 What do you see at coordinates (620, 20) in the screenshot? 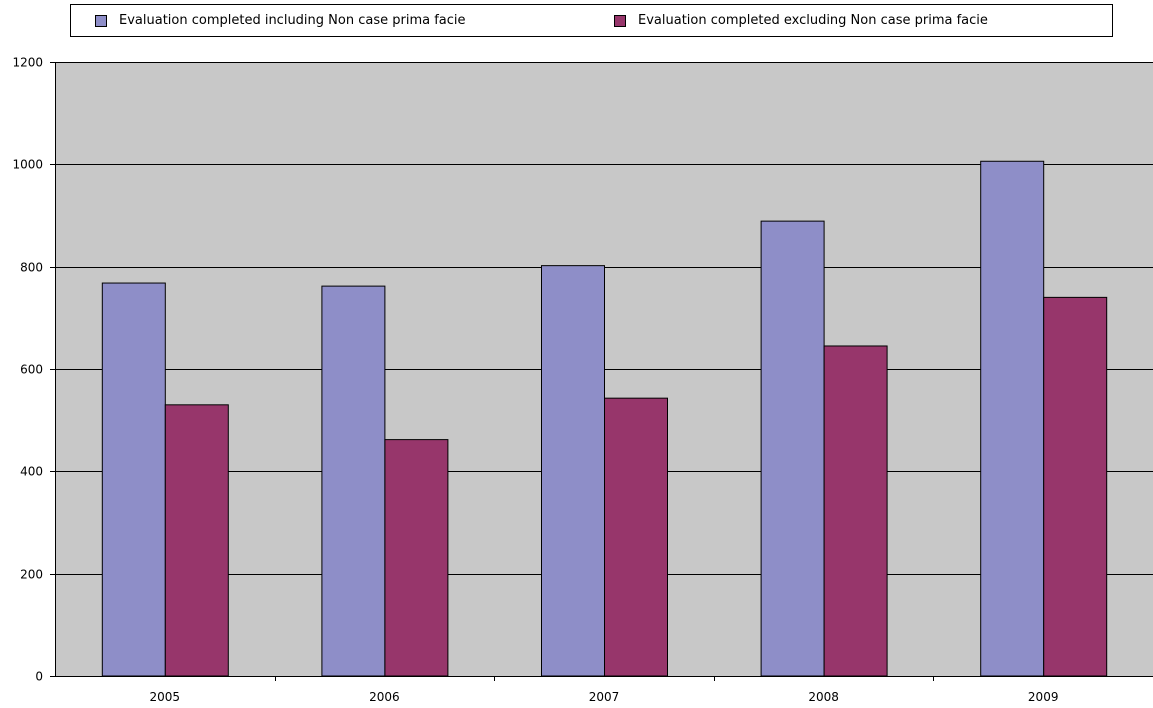
I see `legend-swatch-excluding` at bounding box center [620, 20].